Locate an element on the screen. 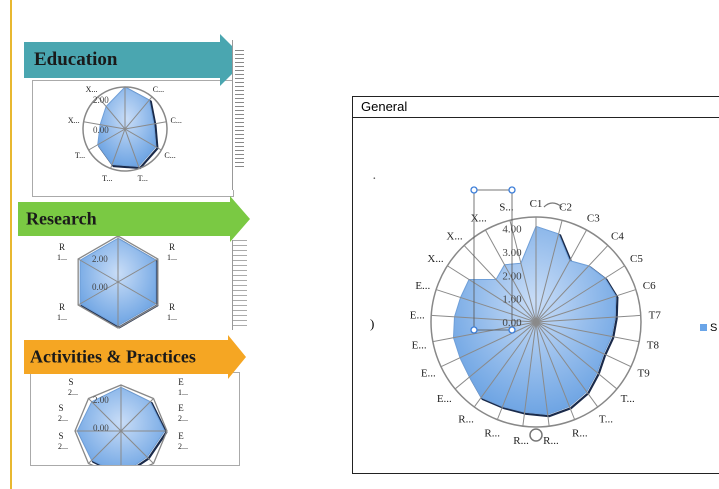 The width and height of the screenshot is (719, 489). axis-label: C1 is located at coordinates (536, 204).